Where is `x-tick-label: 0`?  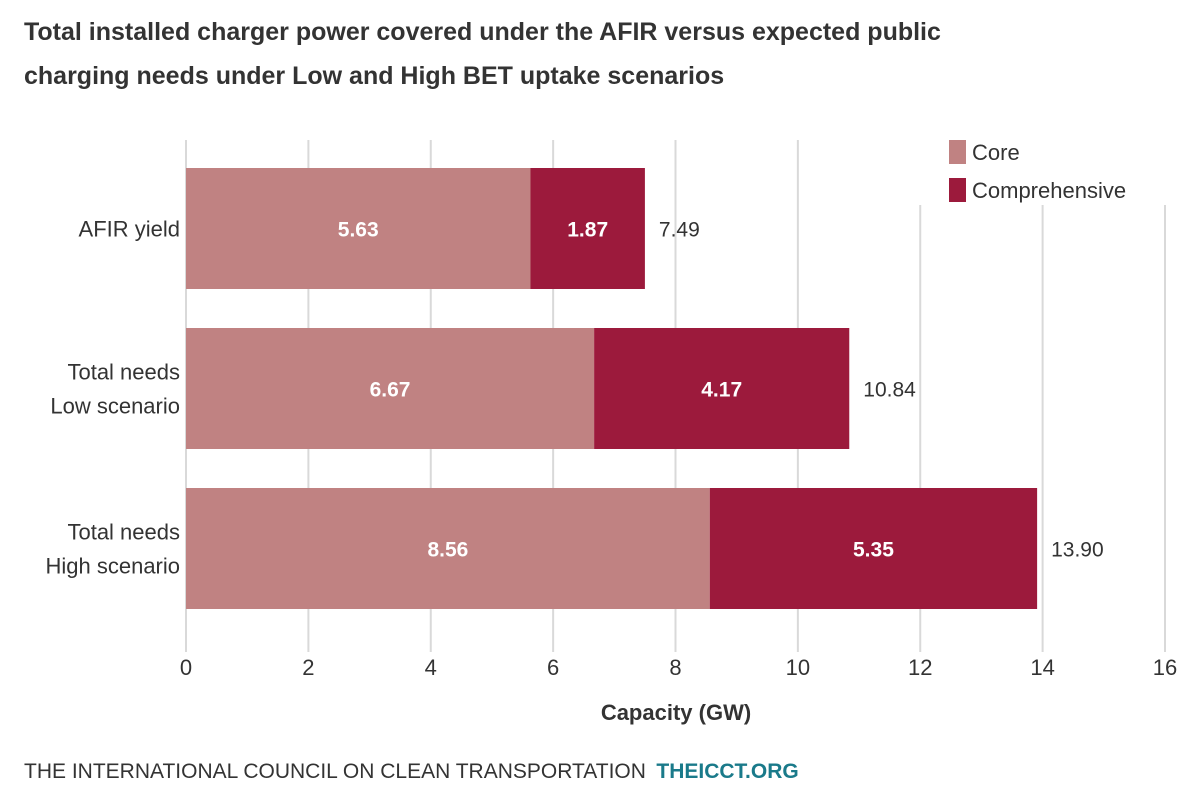
x-tick-label: 0 is located at coordinates (186, 667).